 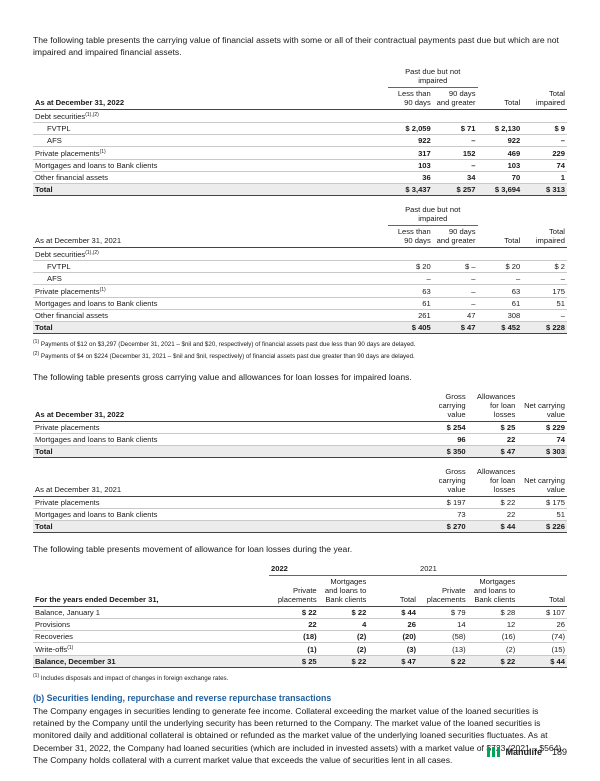 I want to click on value-cell: $ 2,059, so click(x=410, y=128).